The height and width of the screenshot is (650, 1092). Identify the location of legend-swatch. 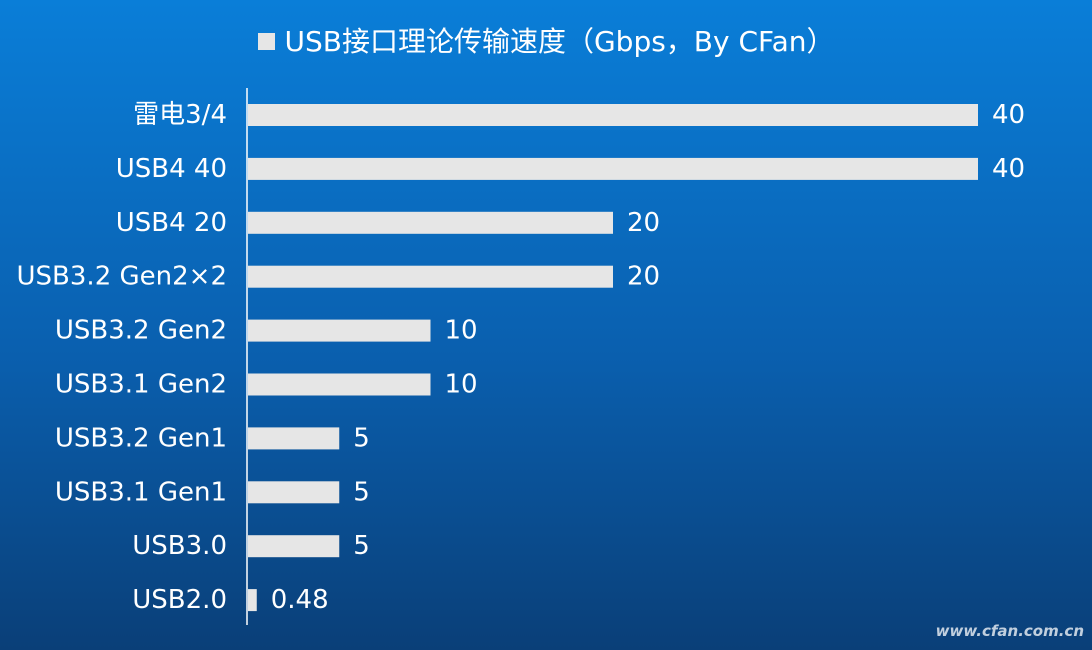
(266, 41).